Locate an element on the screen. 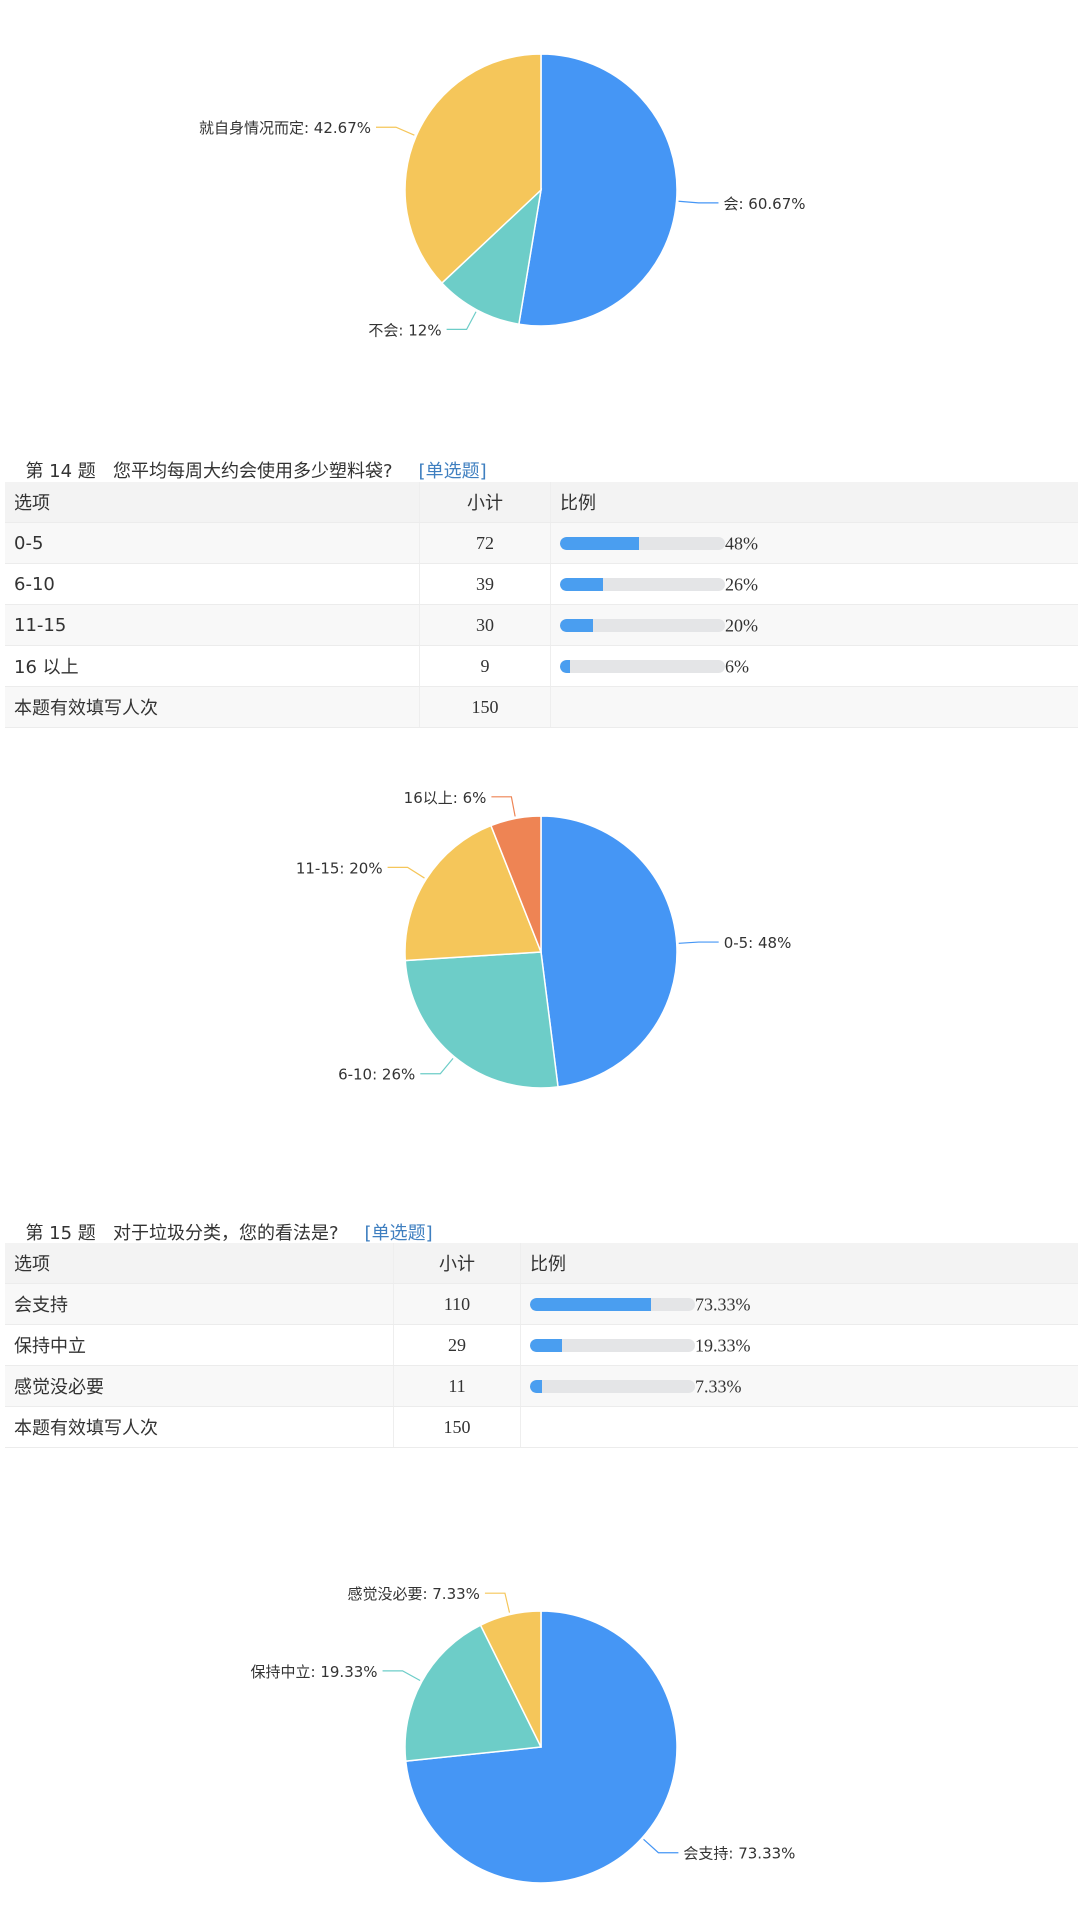  slice-label: 感觉没必要: 7.33% is located at coordinates (413, 1594).